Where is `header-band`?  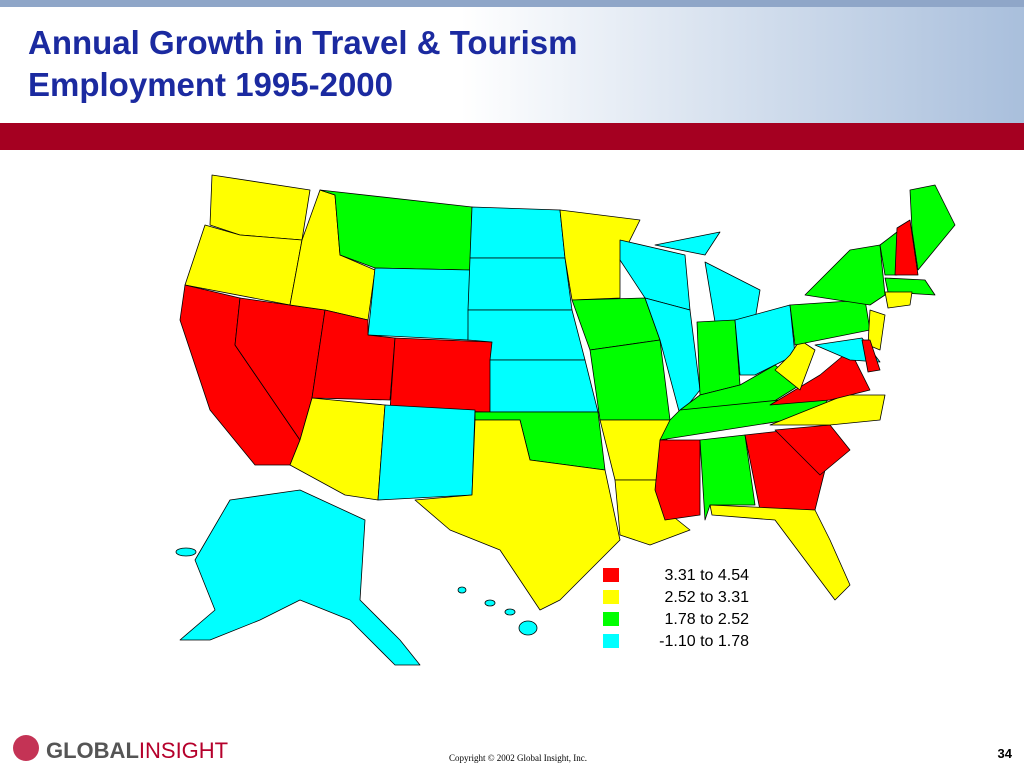
header-band is located at coordinates (512, 136).